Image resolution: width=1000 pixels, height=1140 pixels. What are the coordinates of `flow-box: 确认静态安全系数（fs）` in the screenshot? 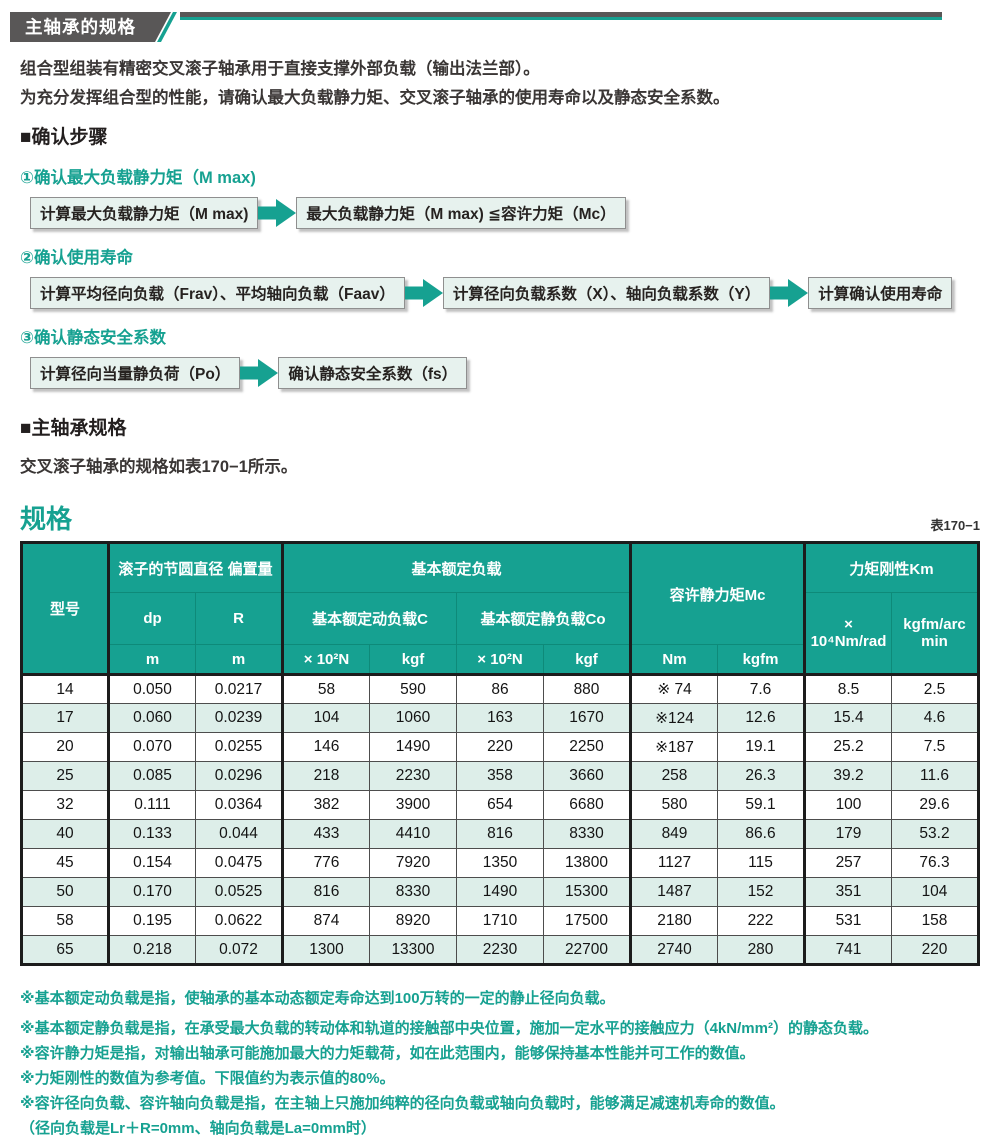 It's located at (373, 373).